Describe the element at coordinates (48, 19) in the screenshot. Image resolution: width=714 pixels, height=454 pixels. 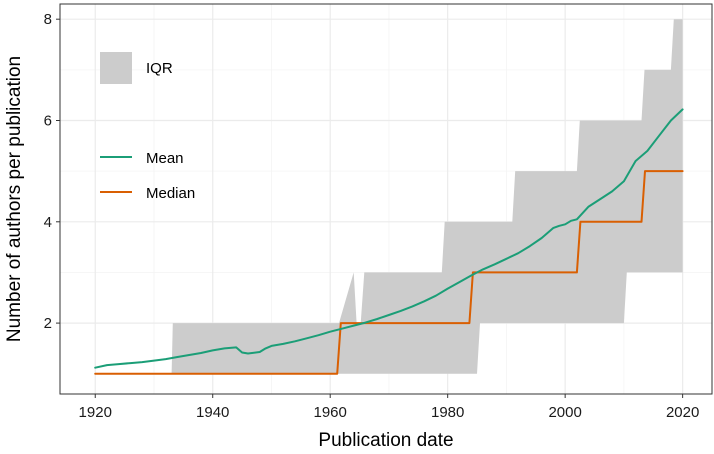
I see `y-tick-label: 8` at that location.